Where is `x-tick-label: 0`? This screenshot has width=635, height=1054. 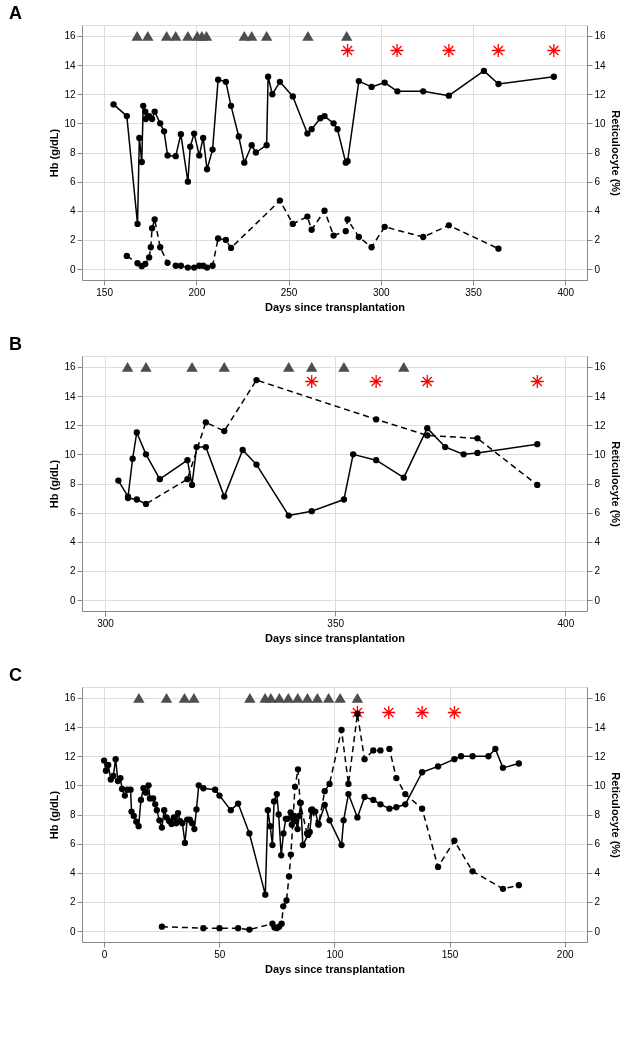
x-tick-label: 0 is located at coordinates (104, 954).